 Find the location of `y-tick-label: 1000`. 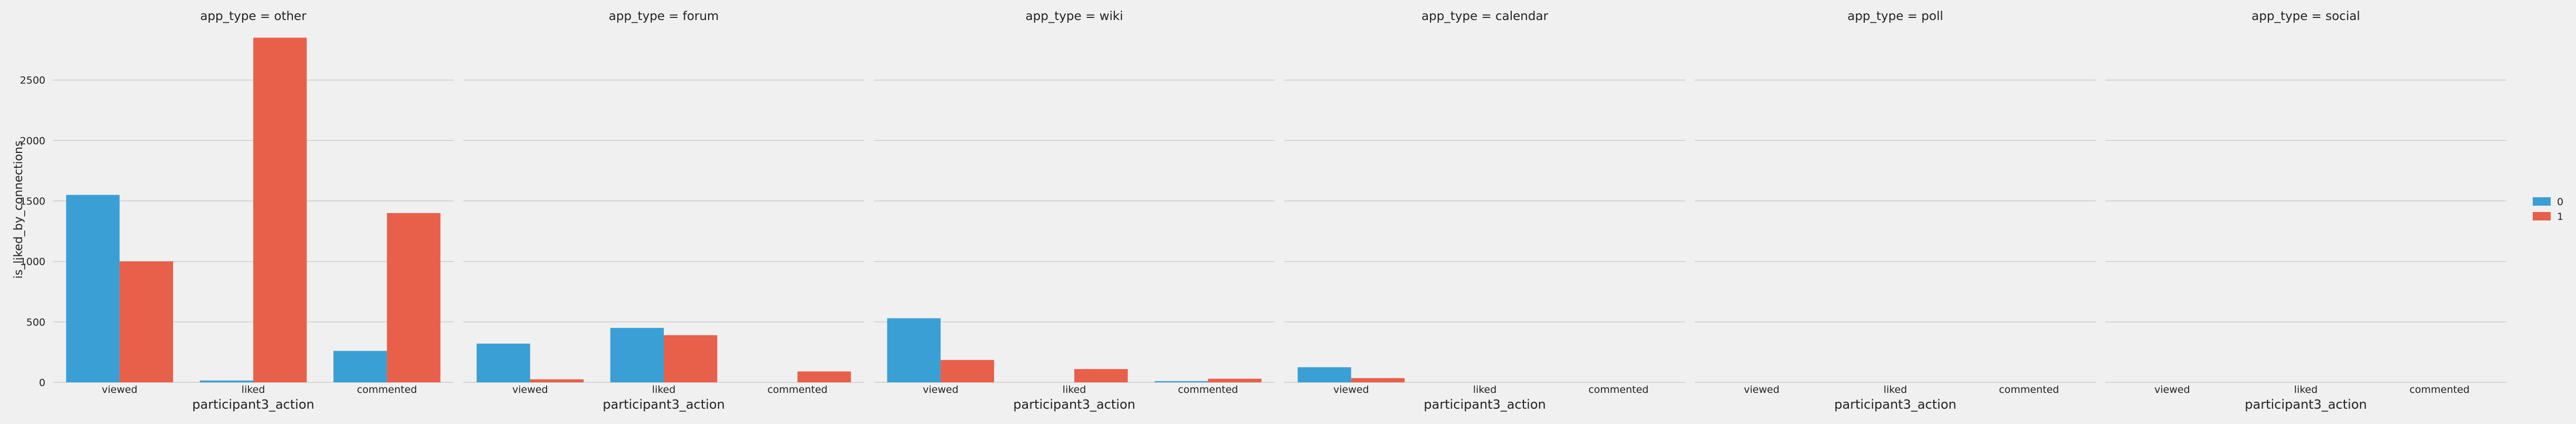

y-tick-label: 1000 is located at coordinates (32, 262).